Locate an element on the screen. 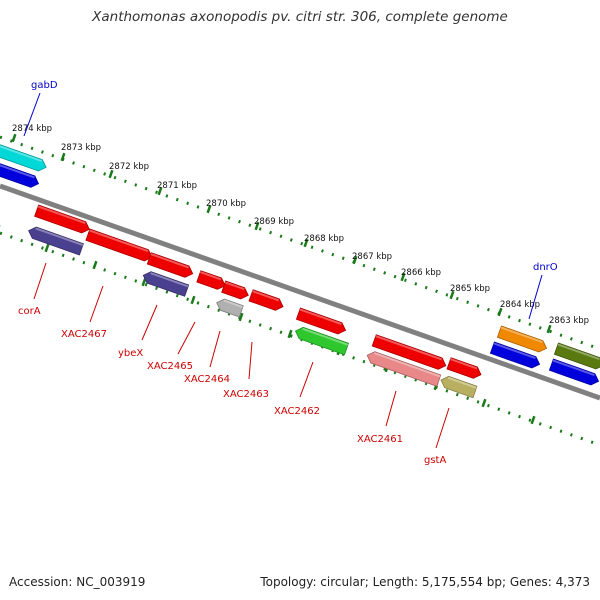 The width and height of the screenshot is (600, 600). genes-count-text: Genes: 4,373 is located at coordinates (549, 582).